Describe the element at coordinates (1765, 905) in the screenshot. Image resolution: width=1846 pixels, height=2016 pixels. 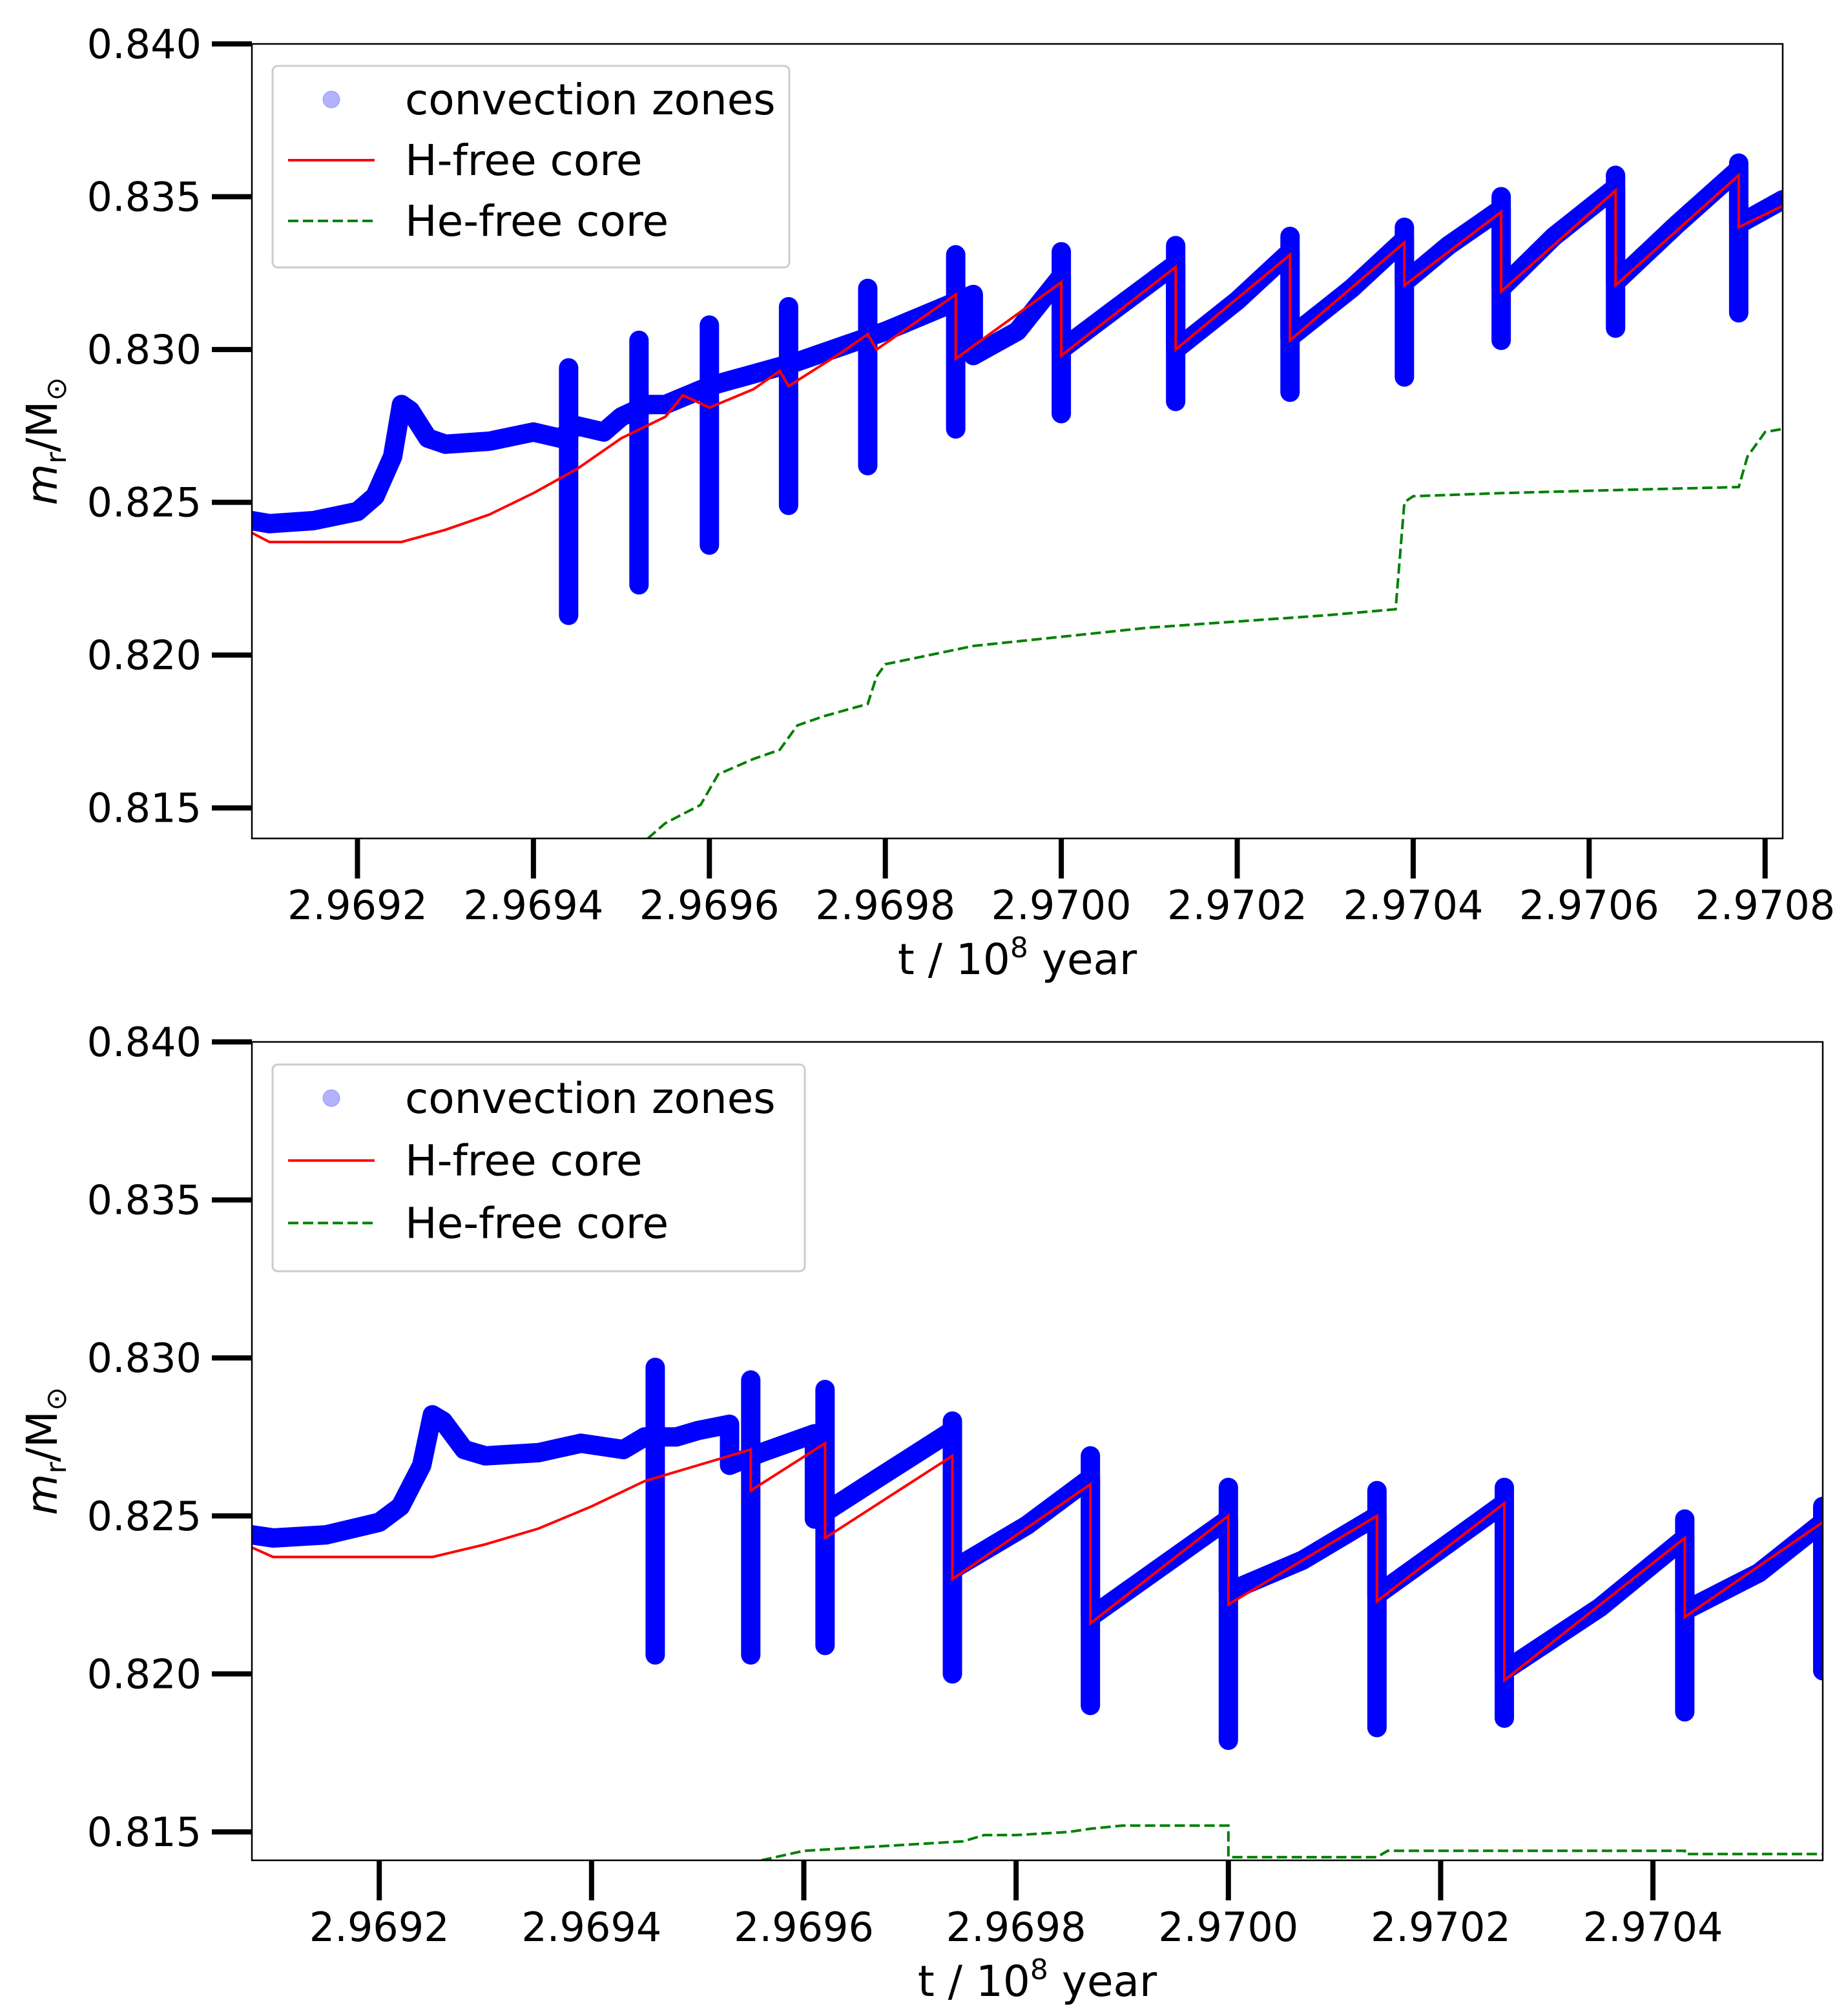
I see `x-tick-label: 2.9708` at that location.